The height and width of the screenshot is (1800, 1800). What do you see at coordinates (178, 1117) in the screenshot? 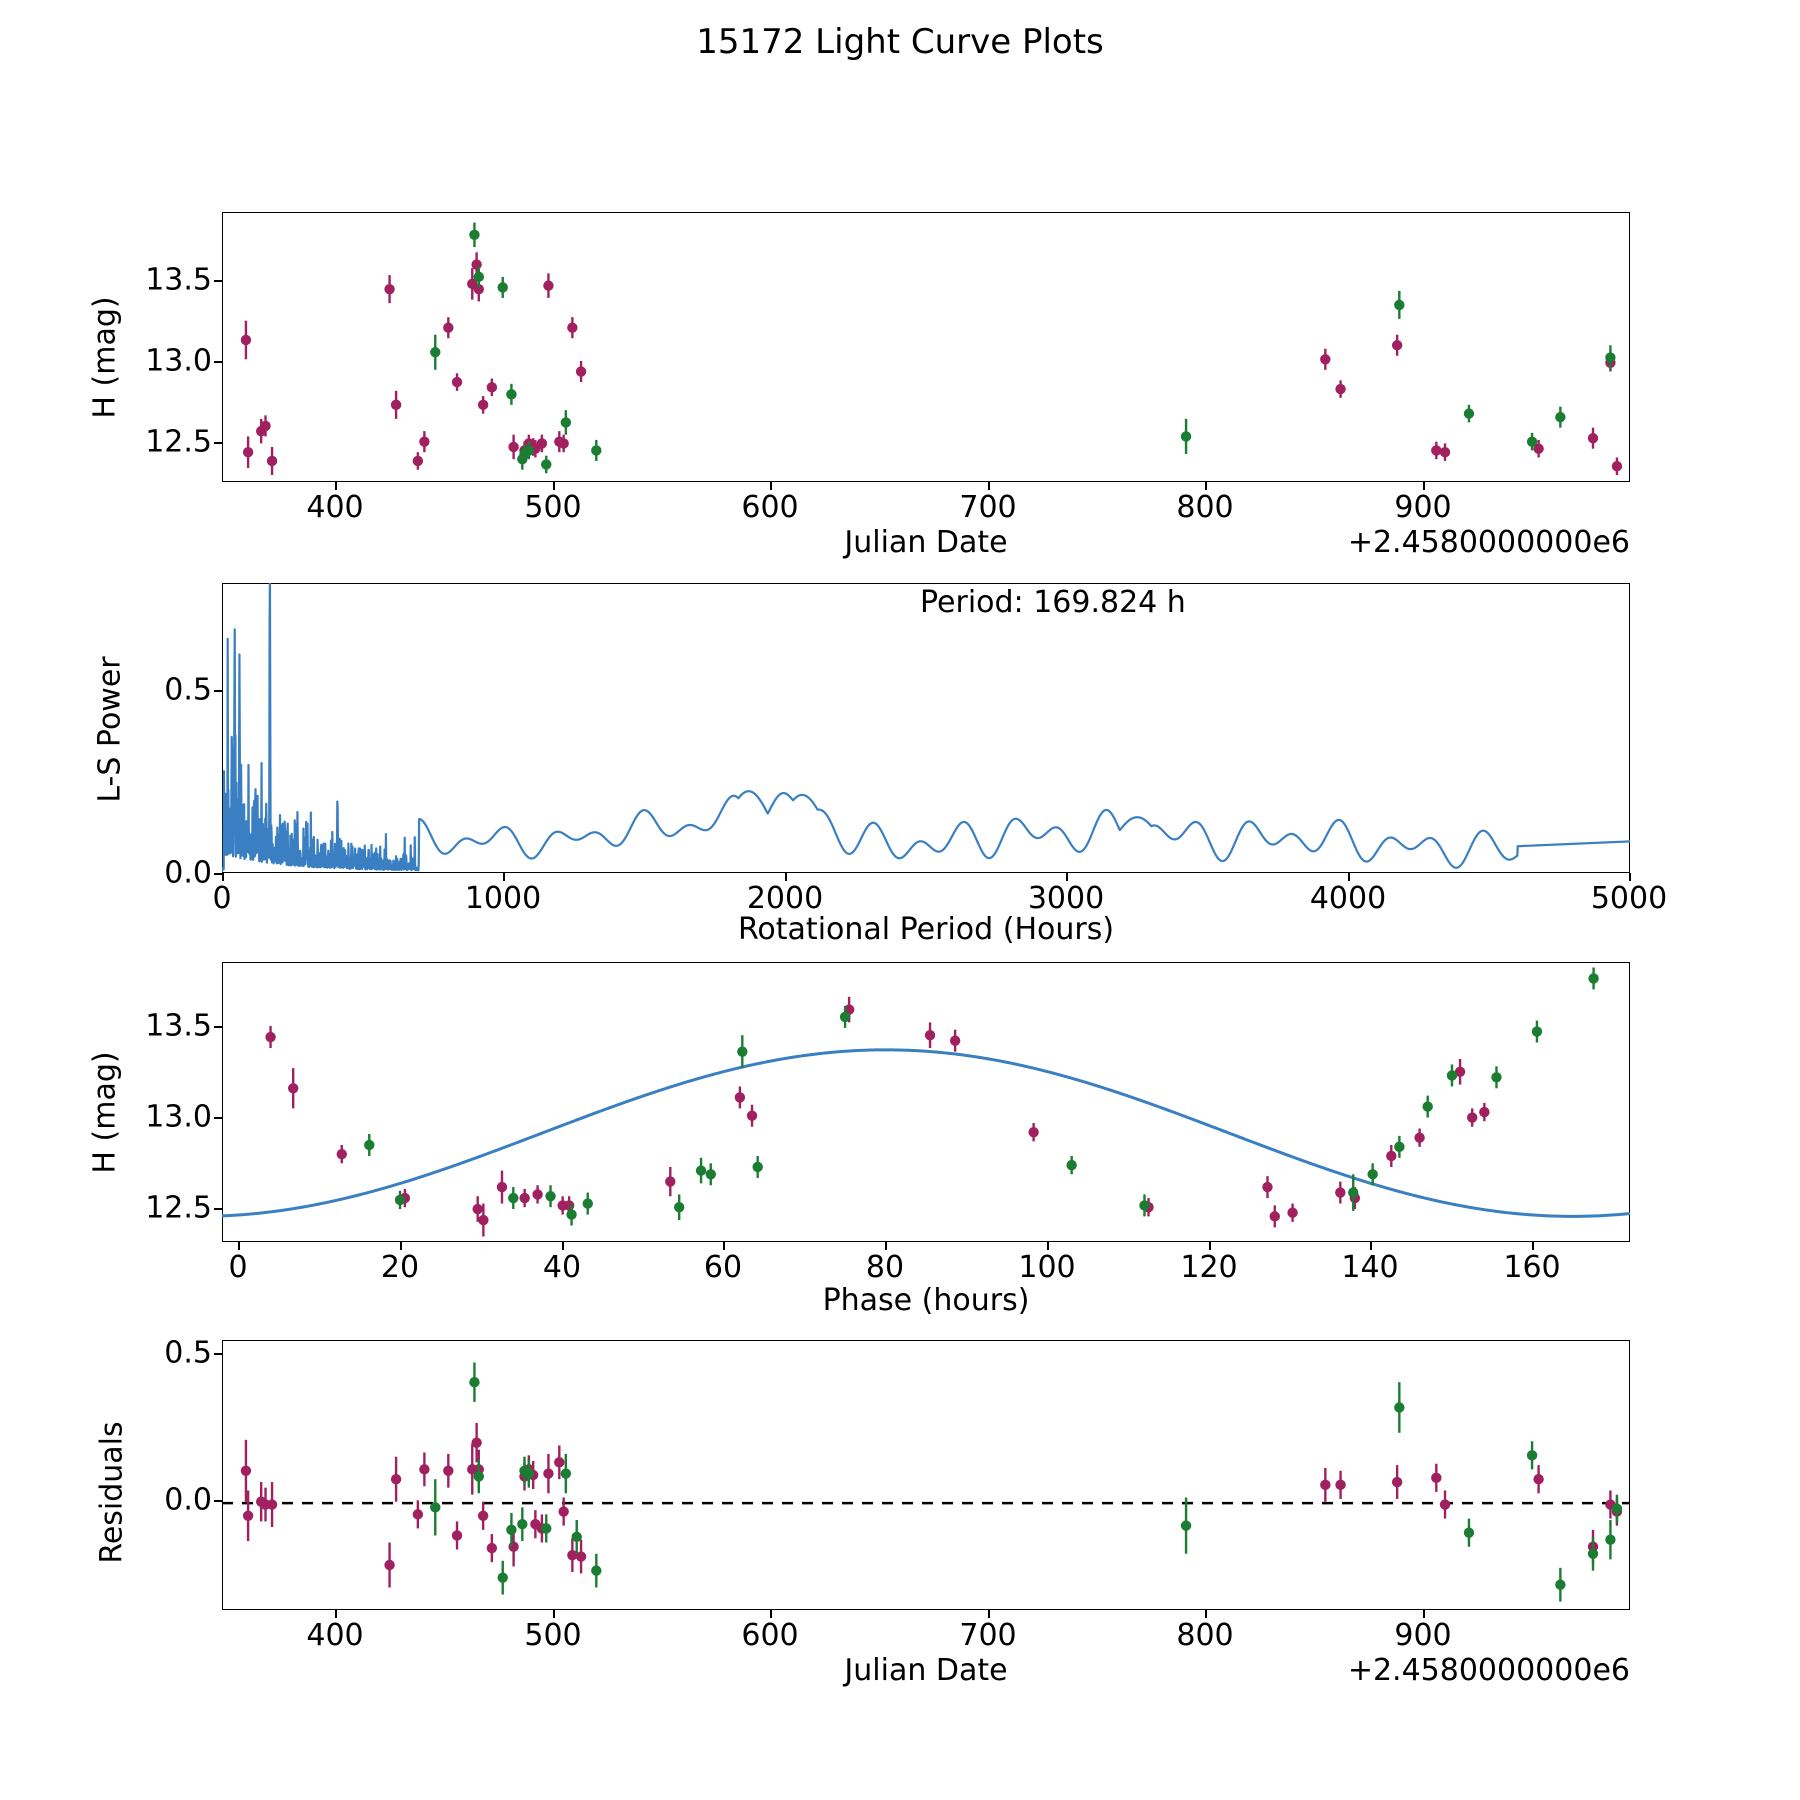
I see `phased-ytick: 13.0` at bounding box center [178, 1117].